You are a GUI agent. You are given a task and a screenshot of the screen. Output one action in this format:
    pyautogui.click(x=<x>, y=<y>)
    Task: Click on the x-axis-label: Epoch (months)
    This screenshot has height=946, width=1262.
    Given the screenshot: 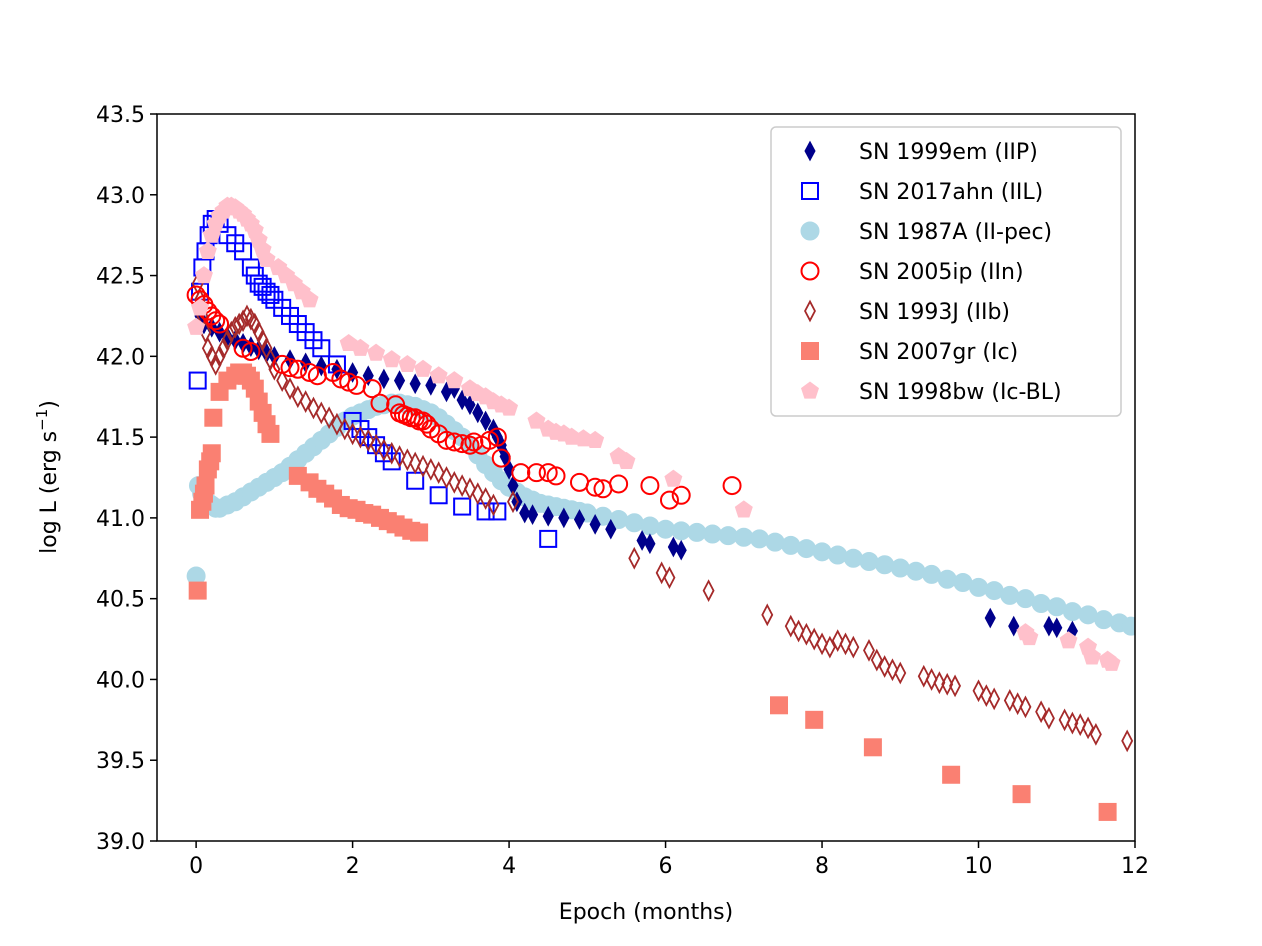 What is the action you would take?
    pyautogui.click(x=646, y=912)
    